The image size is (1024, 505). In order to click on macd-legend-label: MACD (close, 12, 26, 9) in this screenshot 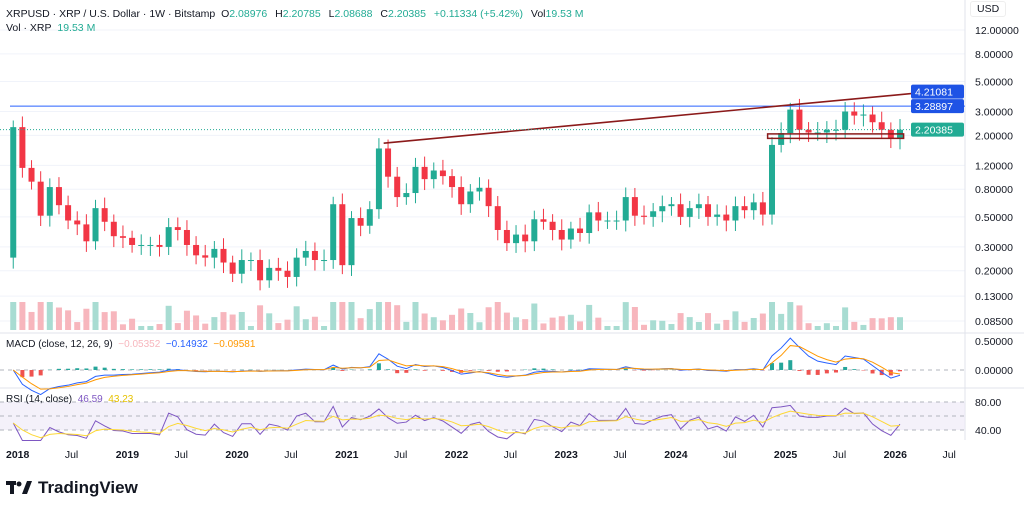, I will do `click(59, 344)`.